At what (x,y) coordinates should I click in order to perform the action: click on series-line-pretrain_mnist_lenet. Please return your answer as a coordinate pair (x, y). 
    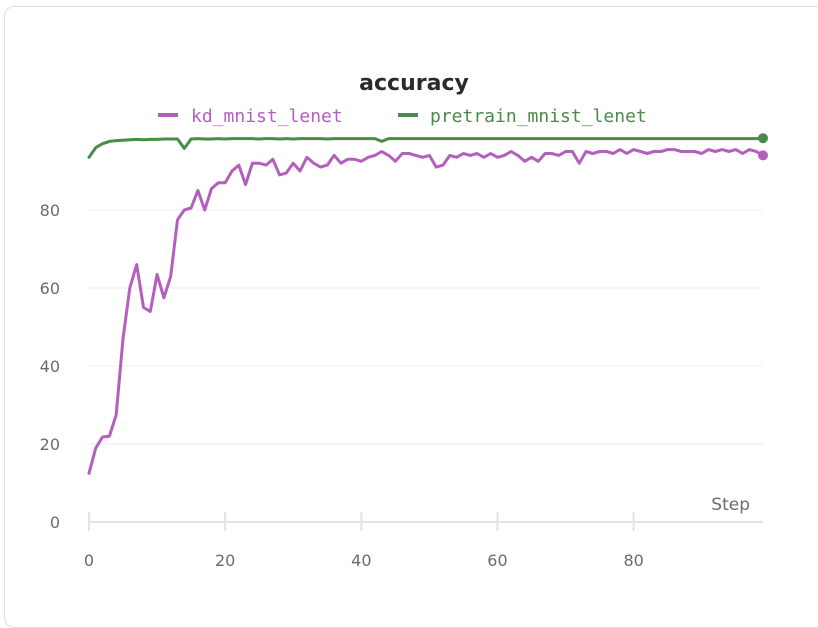
    Looking at the image, I should click on (426, 147).